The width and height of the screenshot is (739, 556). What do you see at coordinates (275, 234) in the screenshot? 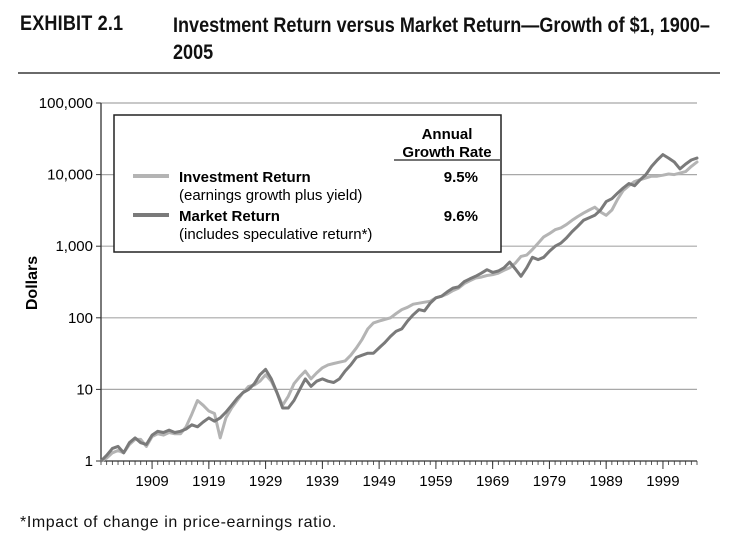
I see `legend-market-subtitle: (includes speculative return*)` at bounding box center [275, 234].